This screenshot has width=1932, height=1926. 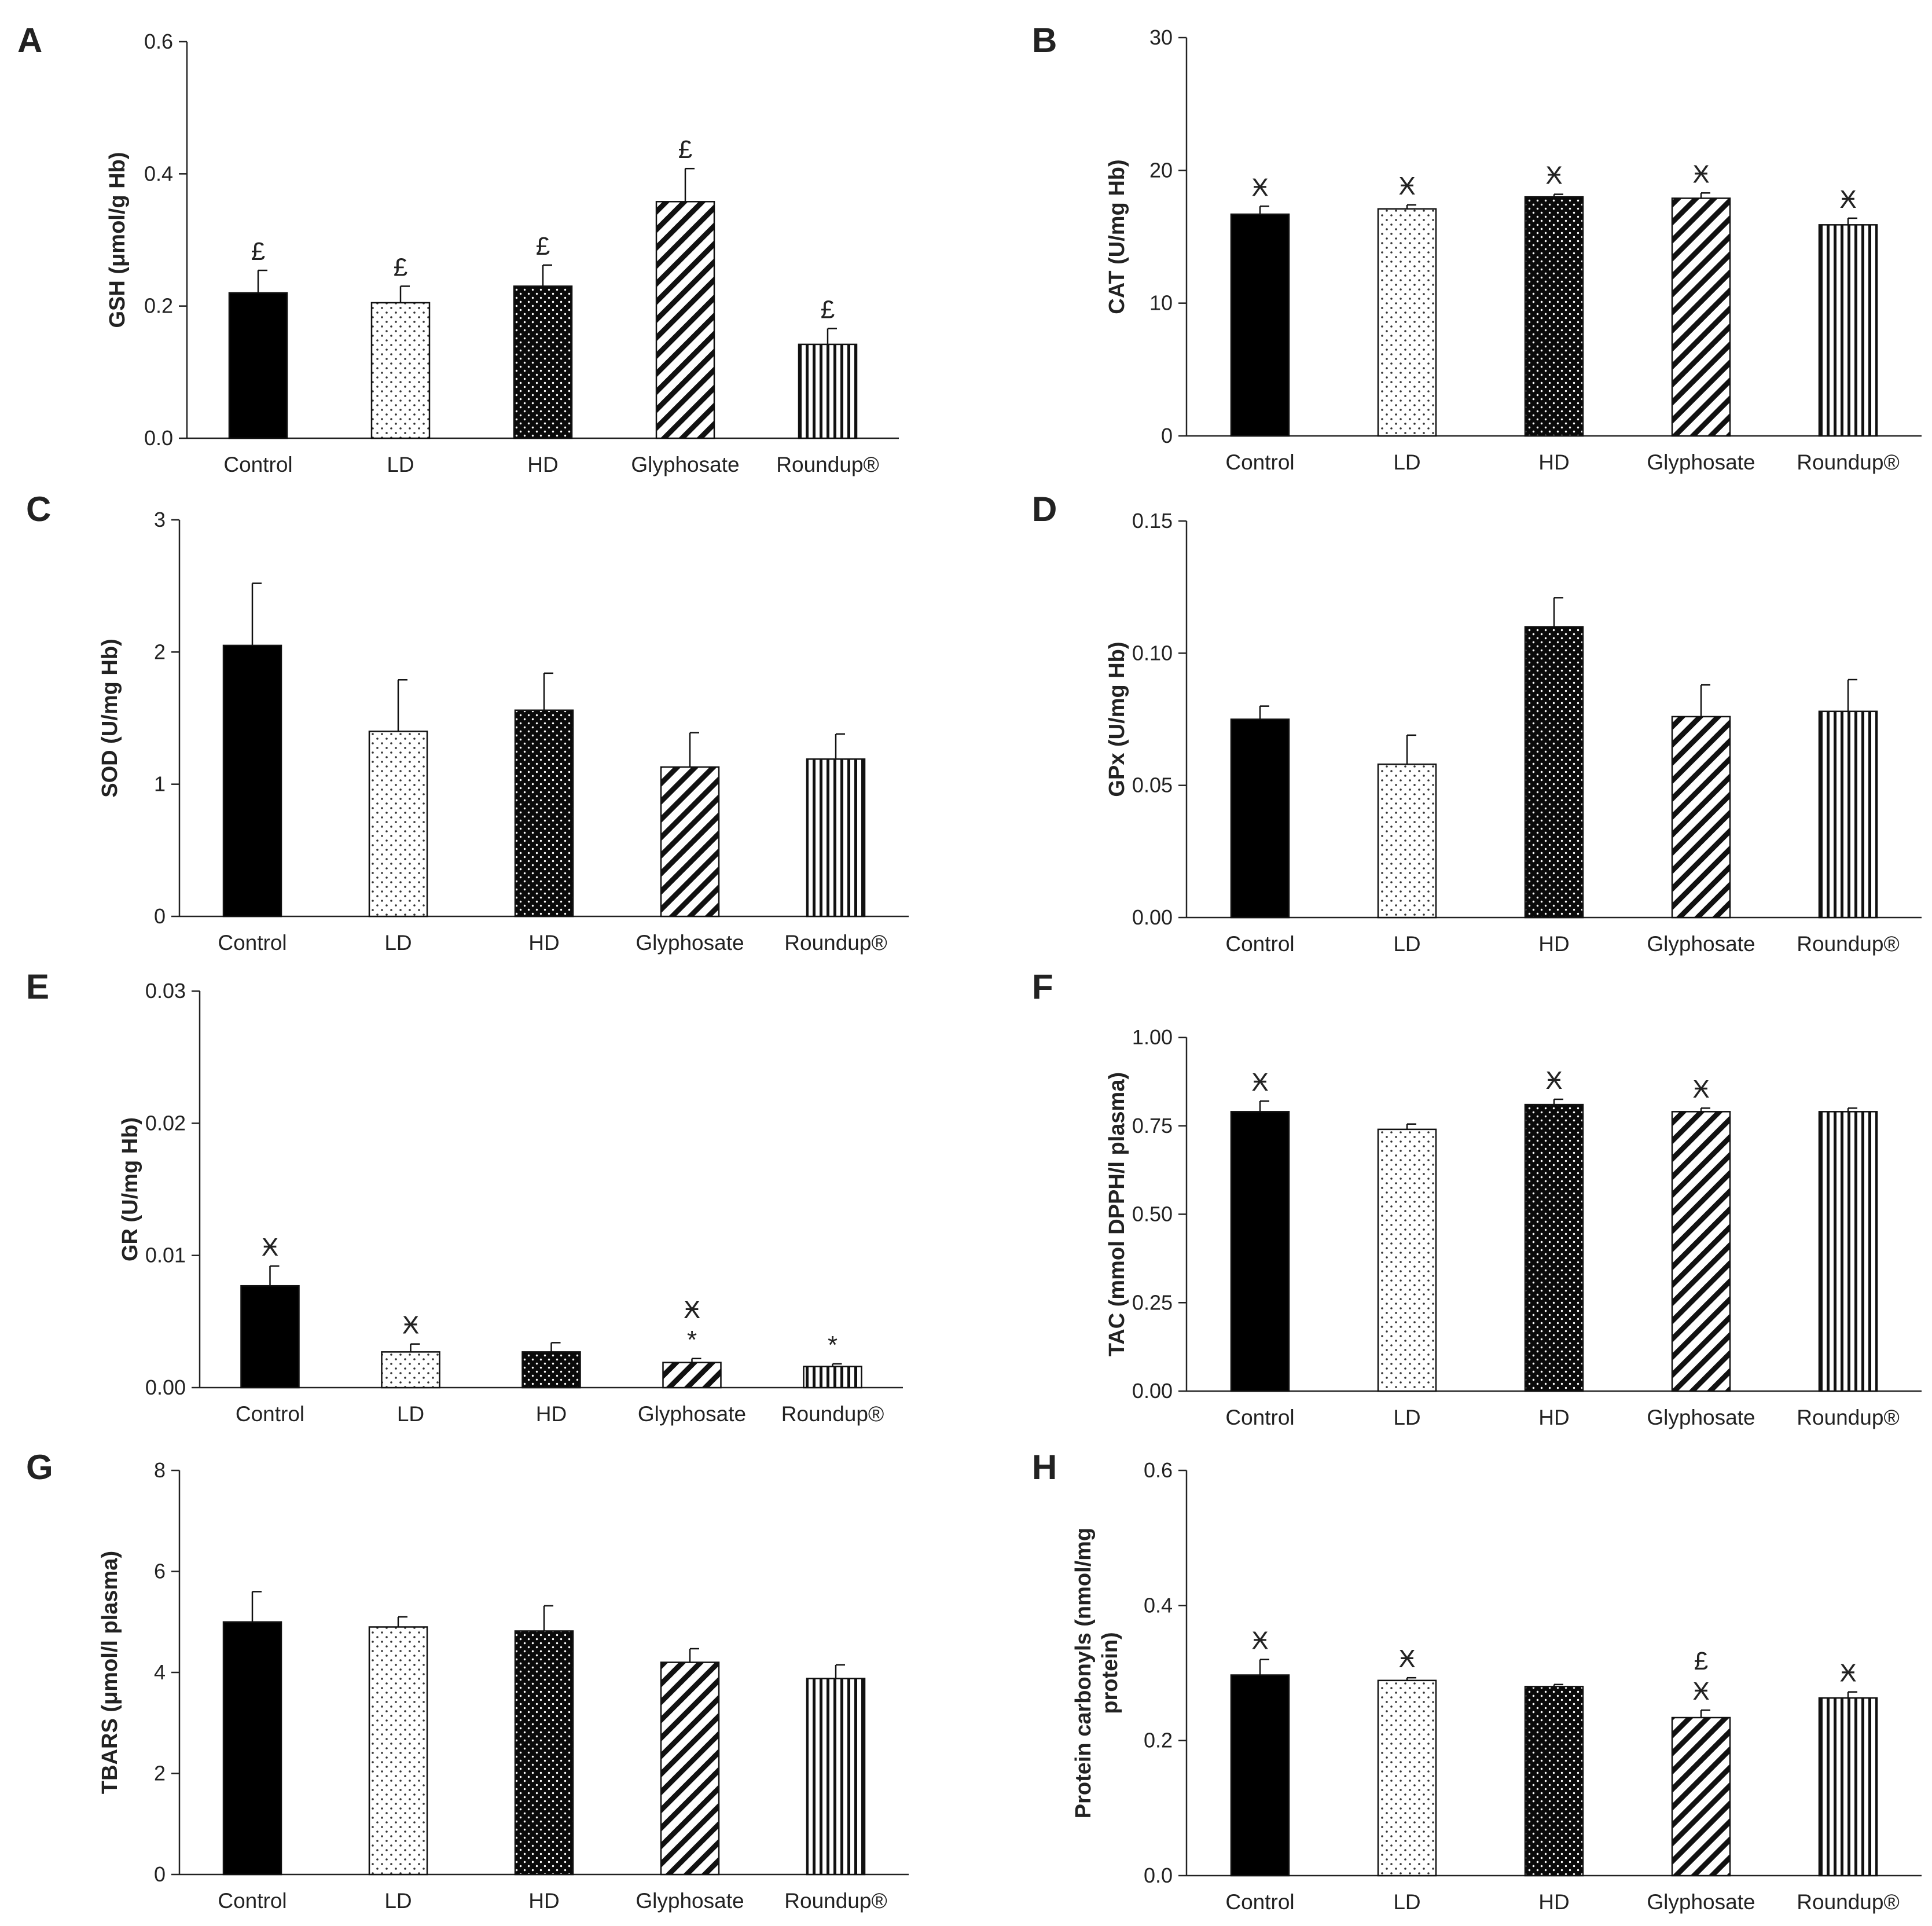 I want to click on y-axis-title: CAT (U/mg Hb), so click(x=1117, y=236).